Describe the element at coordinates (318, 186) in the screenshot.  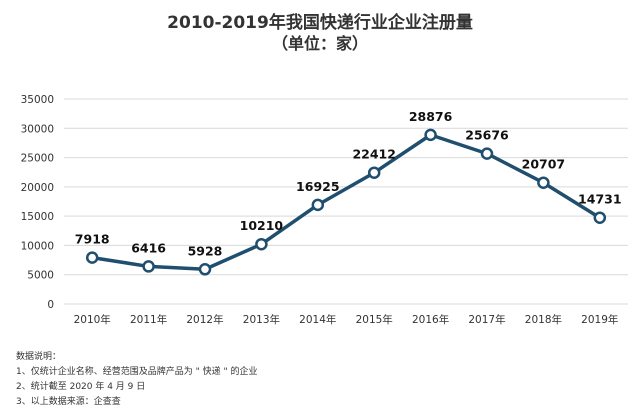
I see `data-label: 16925` at that location.